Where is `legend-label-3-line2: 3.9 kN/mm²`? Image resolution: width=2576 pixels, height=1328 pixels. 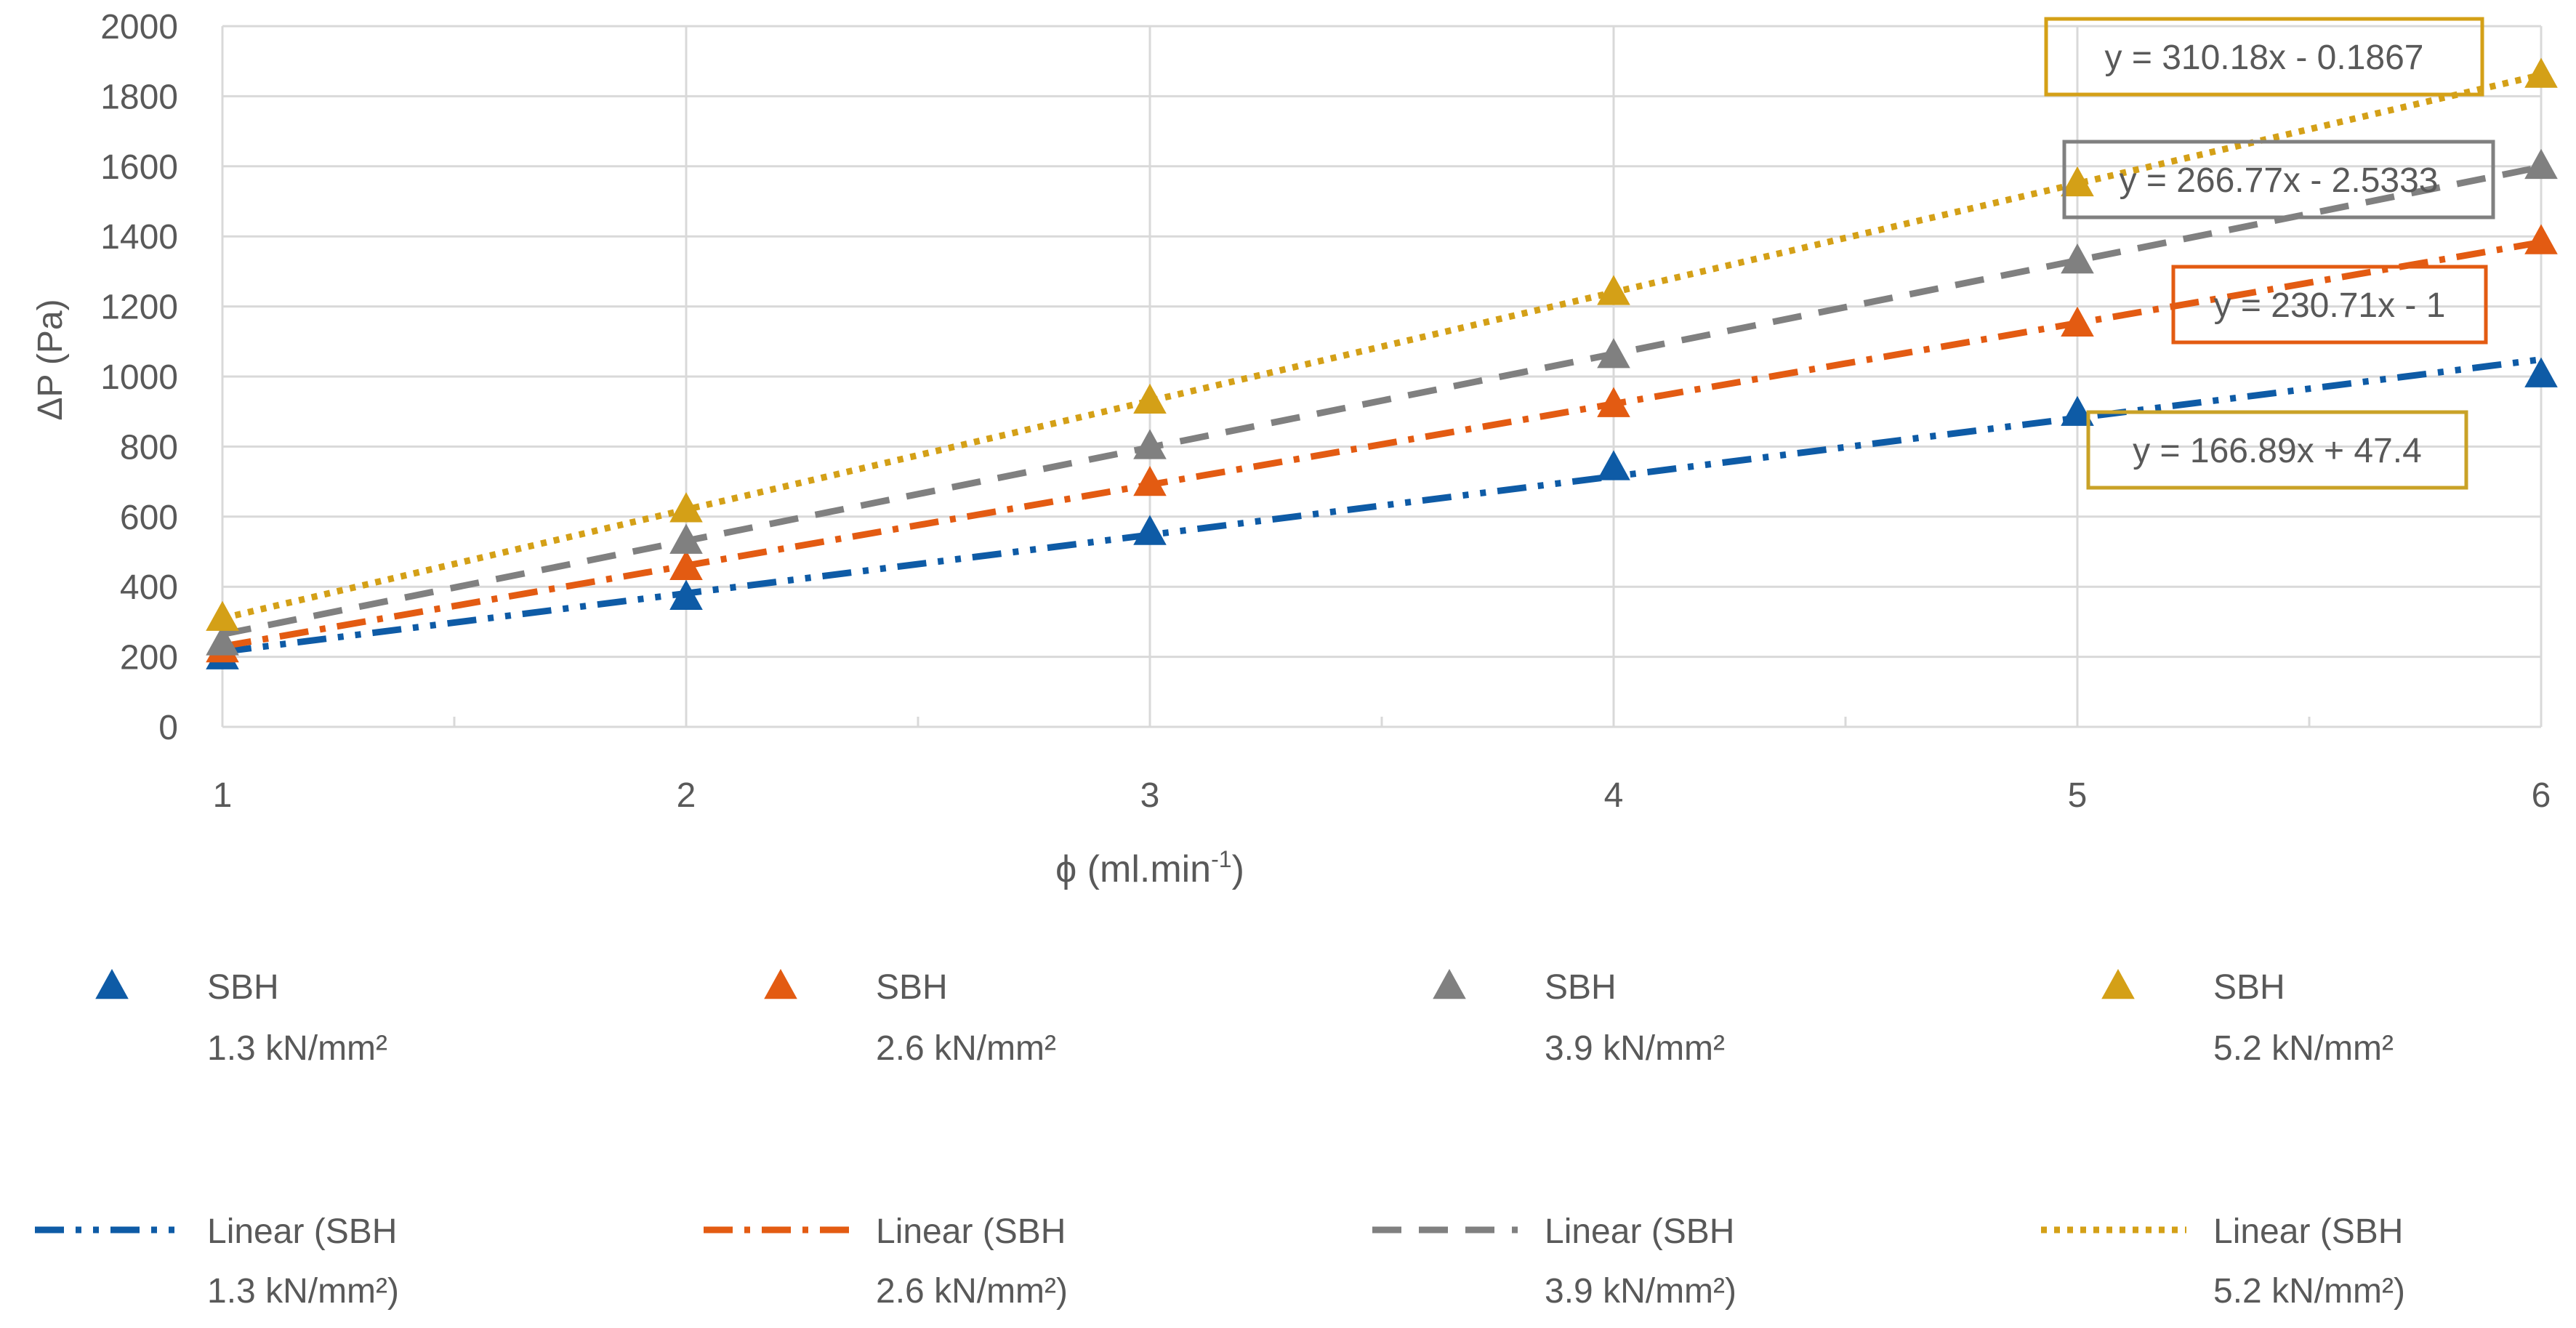
legend-label-3-line2: 3.9 kN/mm² is located at coordinates (1635, 1048).